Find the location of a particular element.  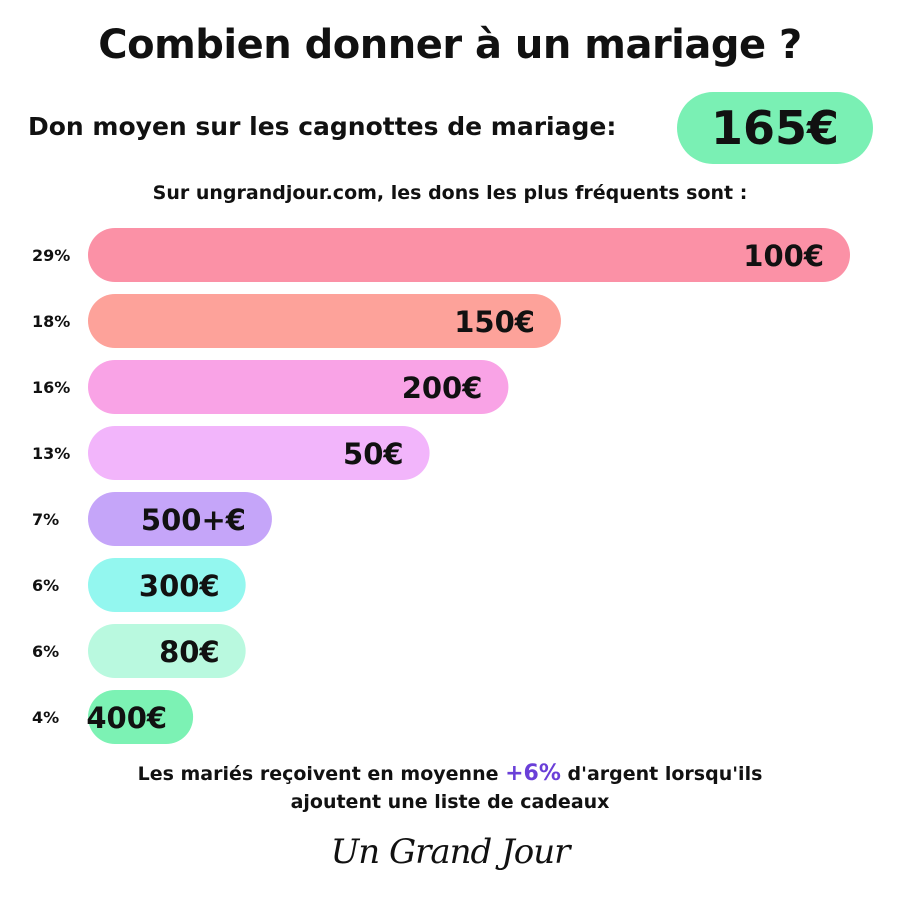

bar-percent-label: 13% is located at coordinates (51, 453).